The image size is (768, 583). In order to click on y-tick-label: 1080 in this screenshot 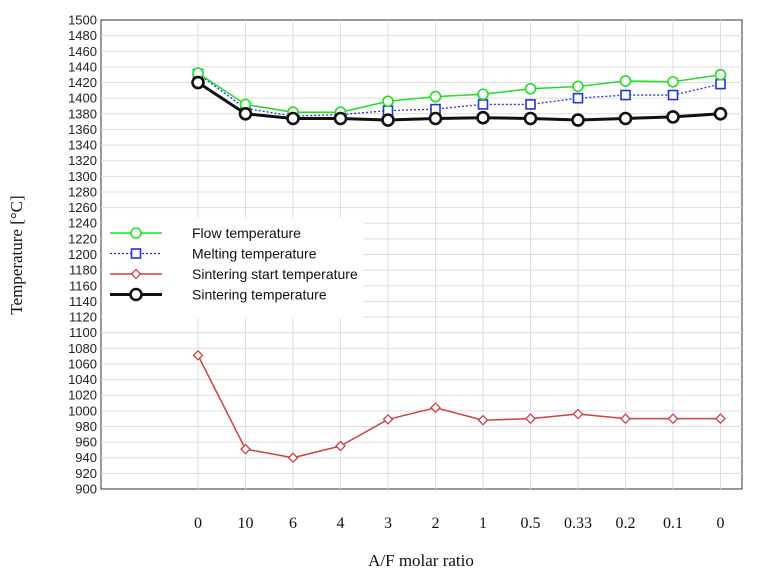, I will do `click(82, 348)`.